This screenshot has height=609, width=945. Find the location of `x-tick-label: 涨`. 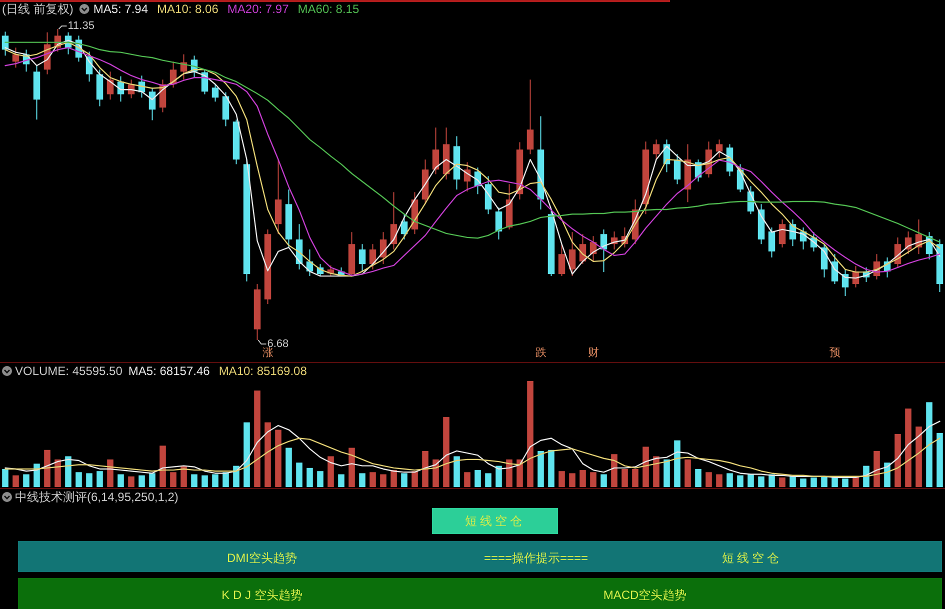

x-tick-label: 涨 is located at coordinates (268, 353).